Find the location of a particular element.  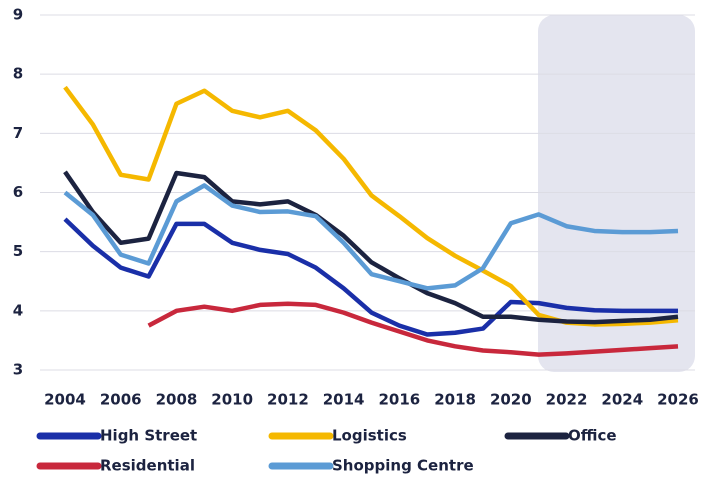

x-tick-label: 2020 is located at coordinates (511, 400).